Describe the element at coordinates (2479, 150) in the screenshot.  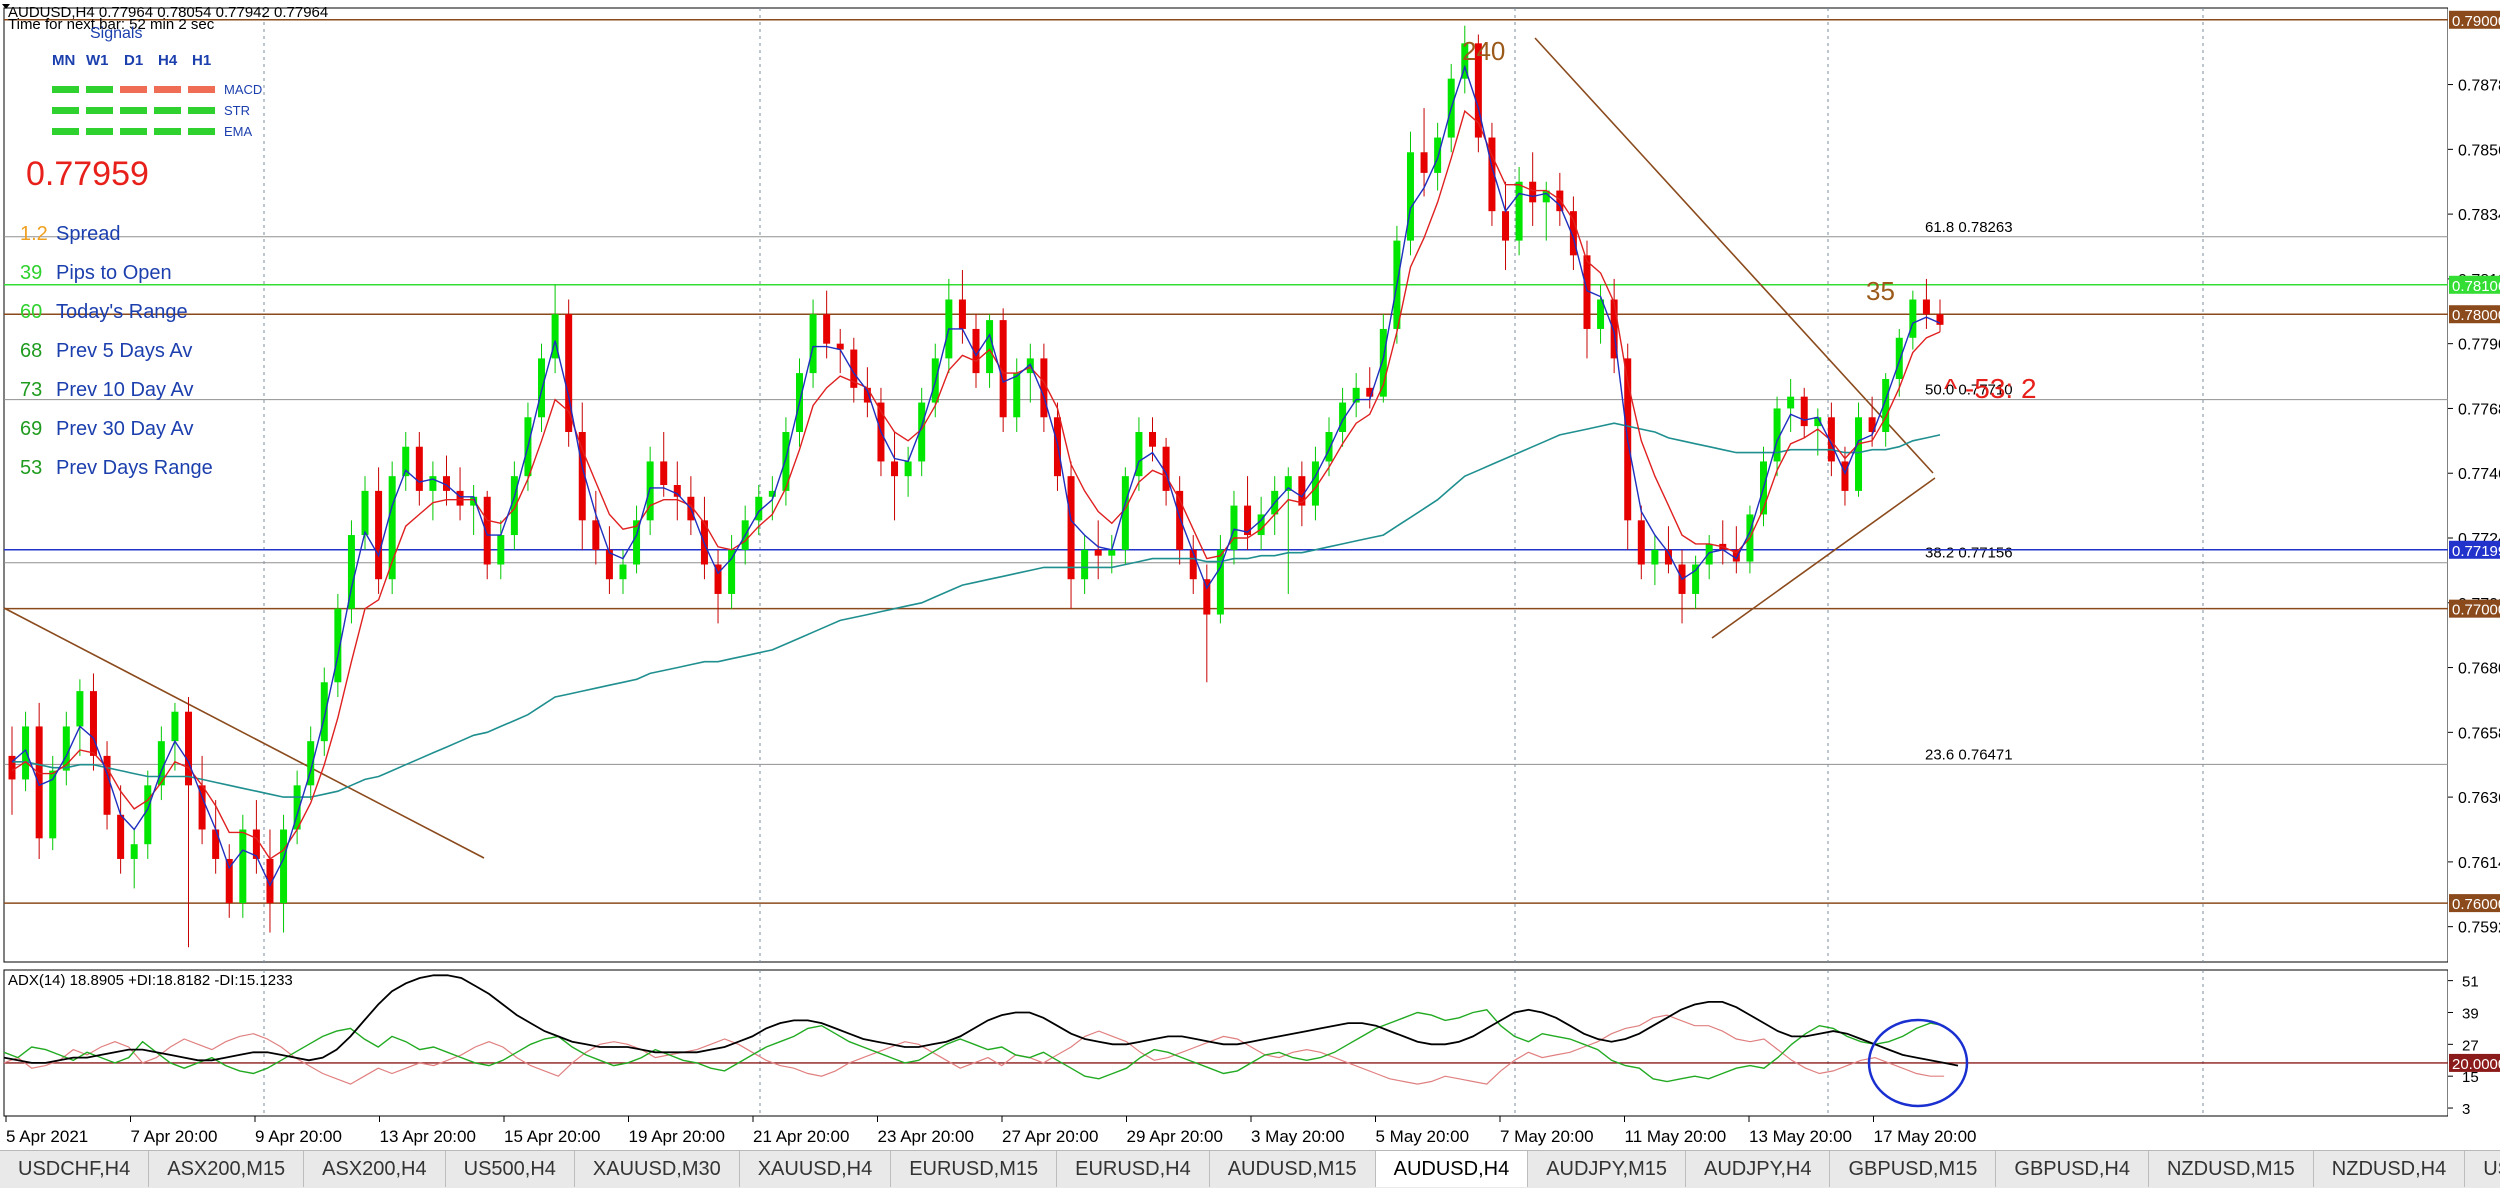
I see `price-tick-label: 0.78560` at that location.